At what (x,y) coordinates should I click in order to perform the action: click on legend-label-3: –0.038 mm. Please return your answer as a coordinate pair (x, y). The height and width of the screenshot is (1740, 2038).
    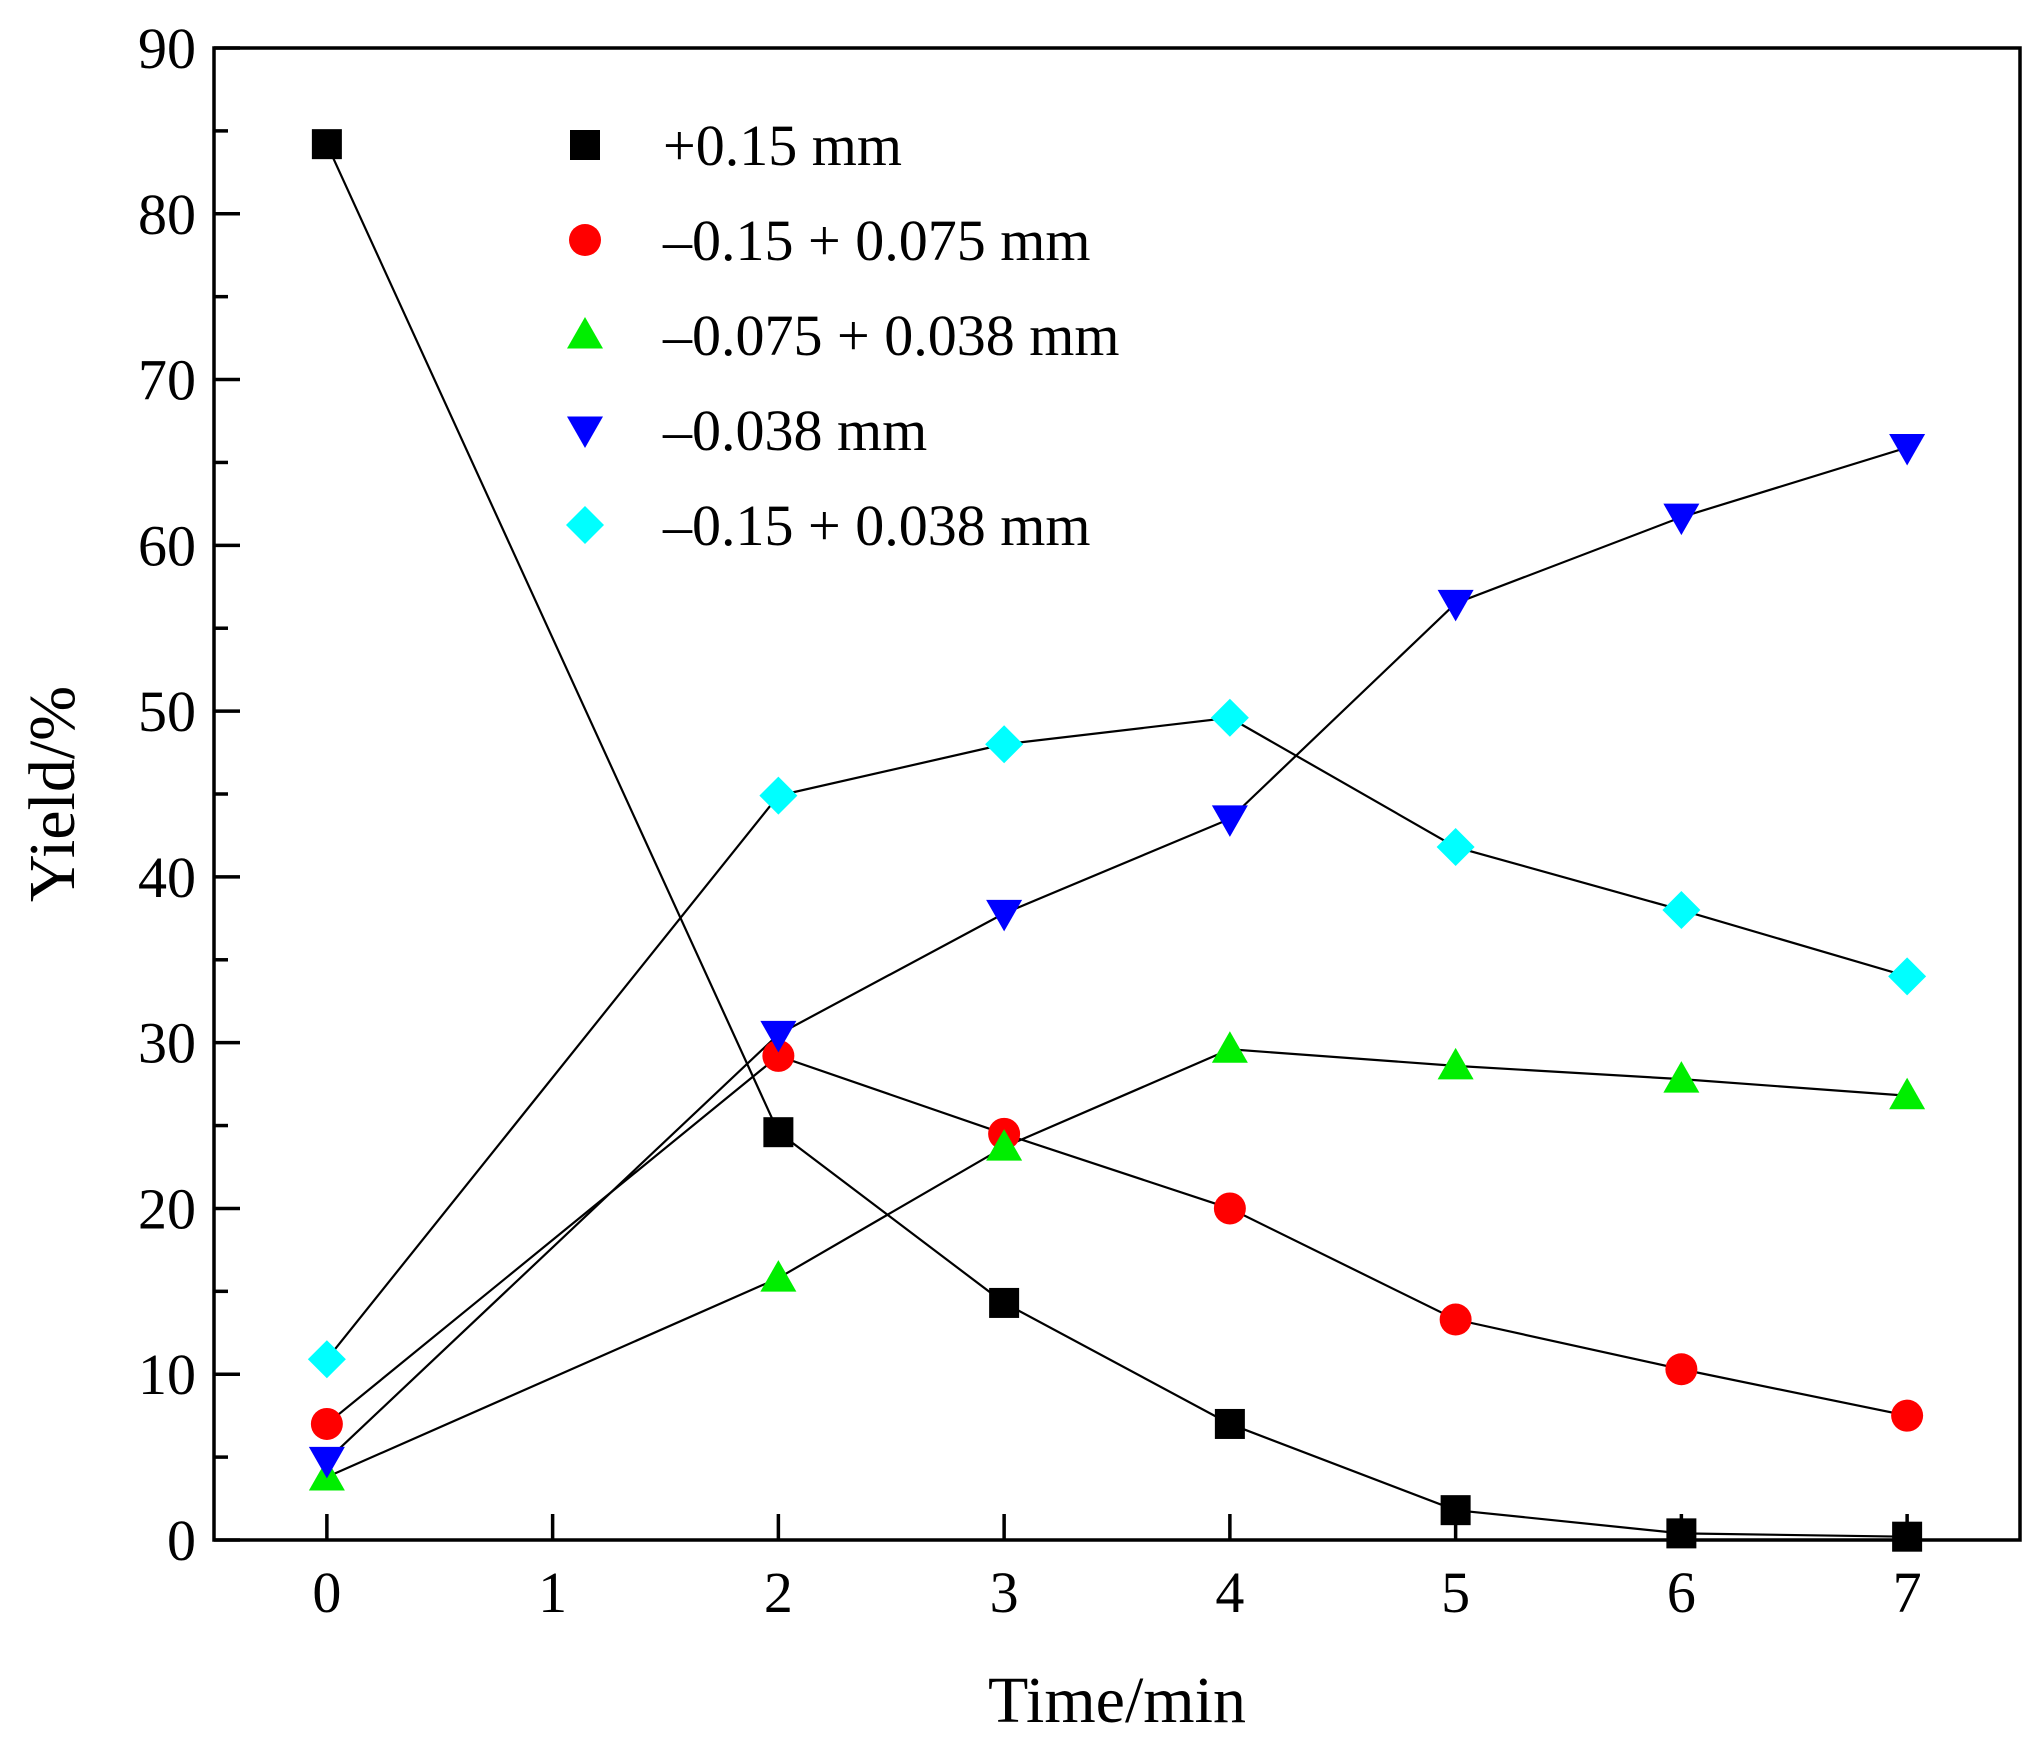
    Looking at the image, I should click on (794, 430).